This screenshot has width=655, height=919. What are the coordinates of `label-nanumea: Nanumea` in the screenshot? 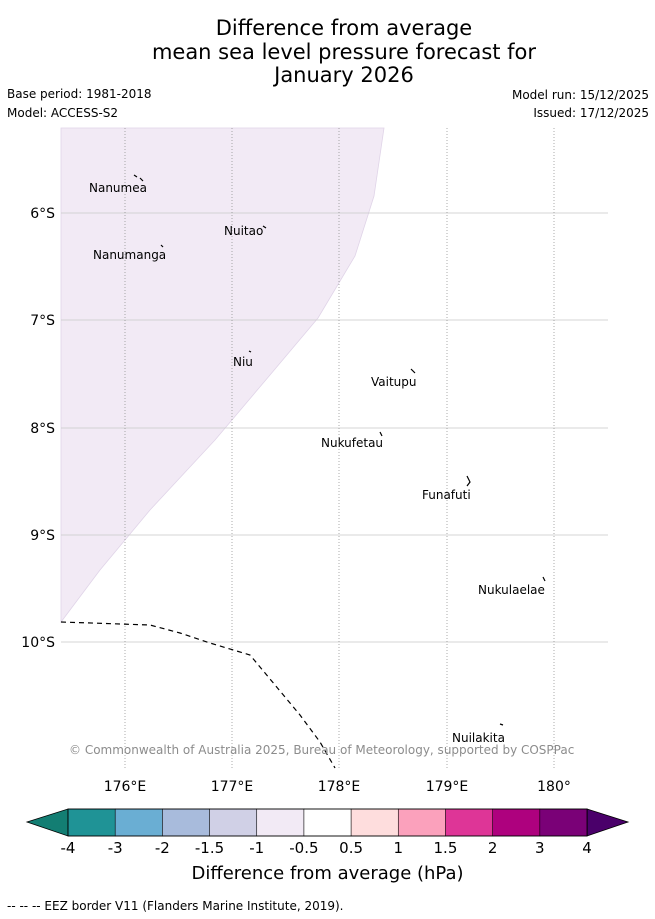 It's located at (118, 188).